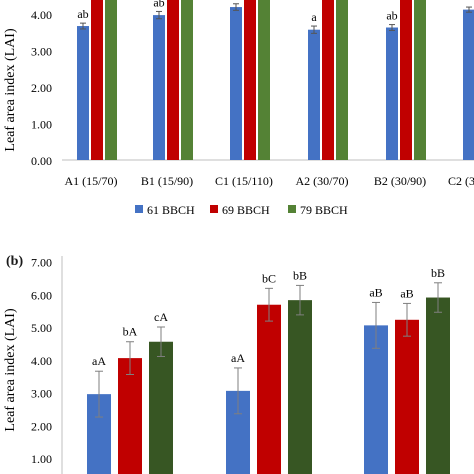  I want to click on x-tick-label: A2 (30/70), so click(322, 181).